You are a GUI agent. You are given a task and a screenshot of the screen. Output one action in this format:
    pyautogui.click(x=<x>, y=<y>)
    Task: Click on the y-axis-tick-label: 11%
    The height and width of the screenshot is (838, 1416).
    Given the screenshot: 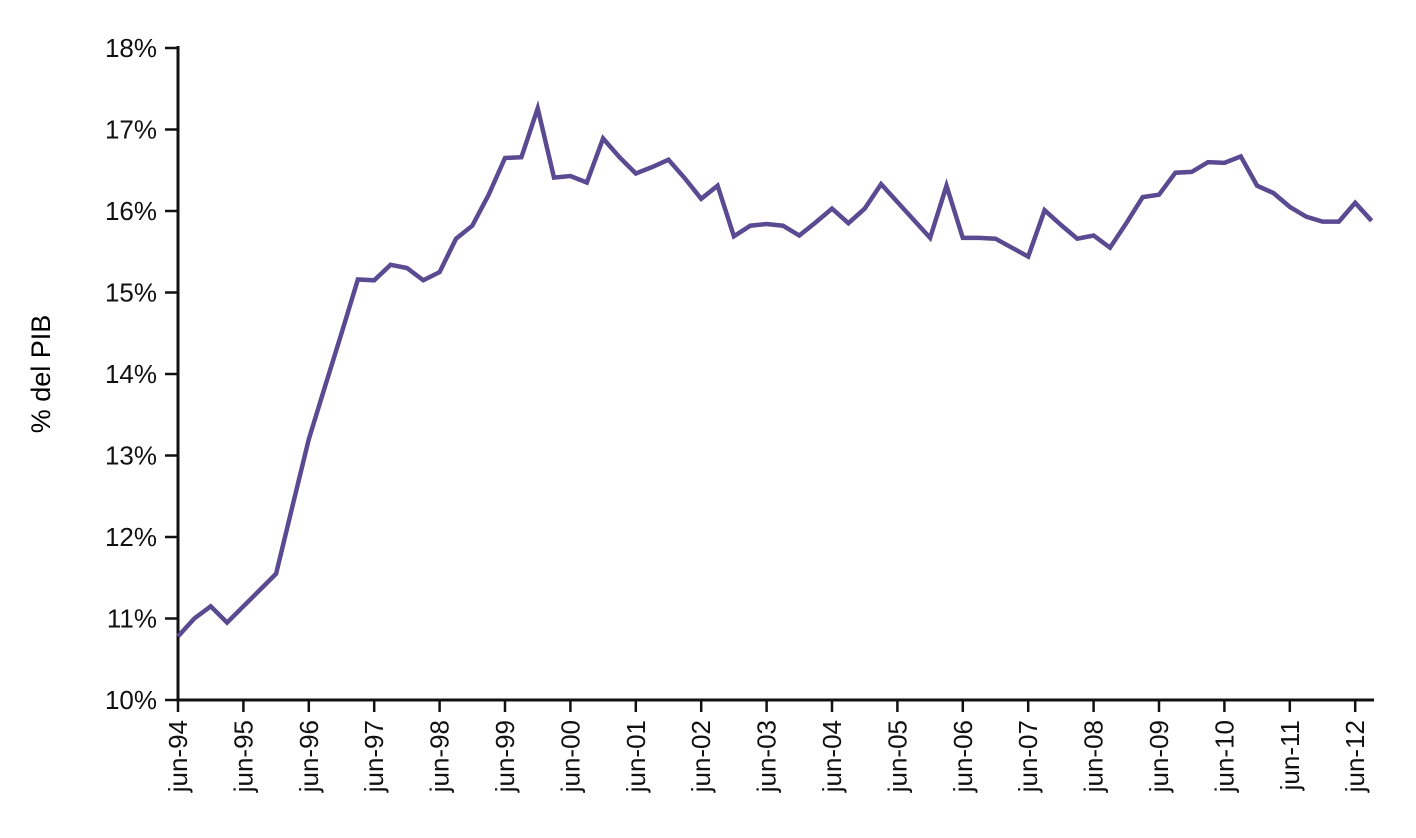 What is the action you would take?
    pyautogui.click(x=132, y=619)
    